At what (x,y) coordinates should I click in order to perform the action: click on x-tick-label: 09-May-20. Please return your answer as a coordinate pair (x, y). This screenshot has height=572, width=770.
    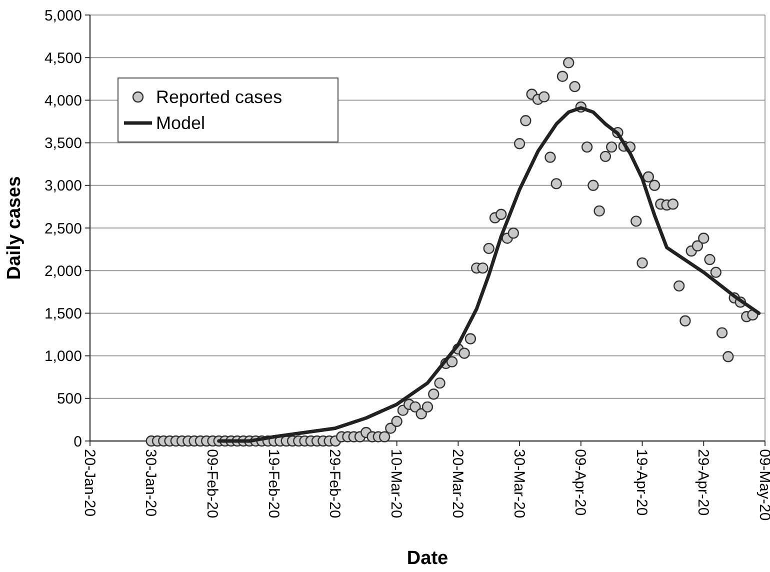
    Looking at the image, I should click on (763, 485).